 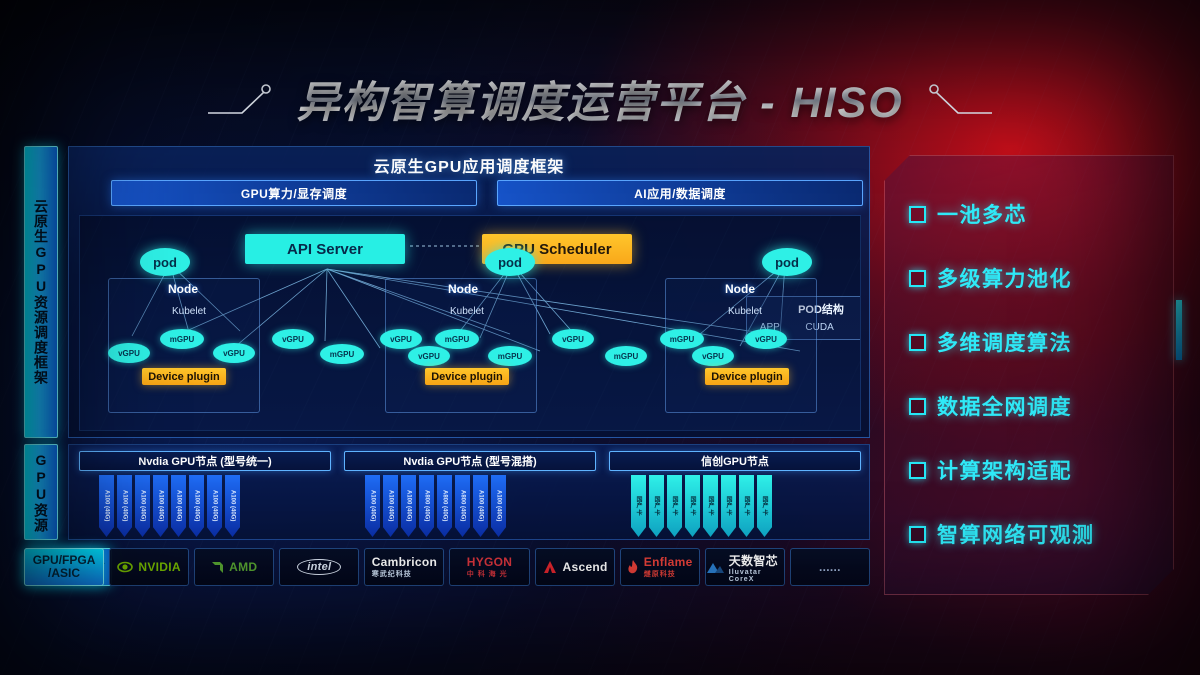 What do you see at coordinates (715, 567) in the screenshot?
I see `iluvatar-mountain-icon` at bounding box center [715, 567].